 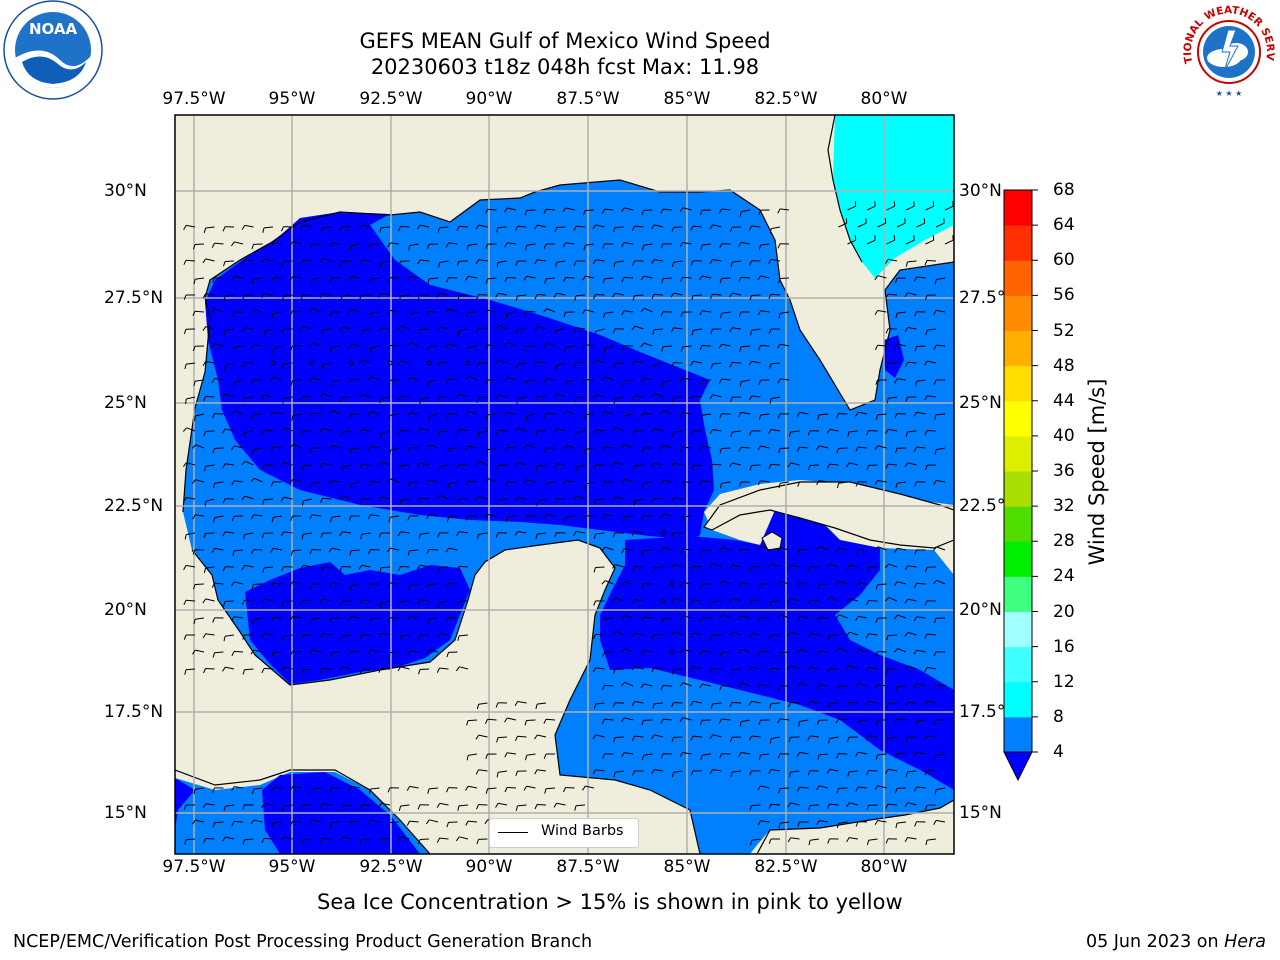 I want to click on x-bottom-tick-label: 95°W, so click(x=292, y=867).